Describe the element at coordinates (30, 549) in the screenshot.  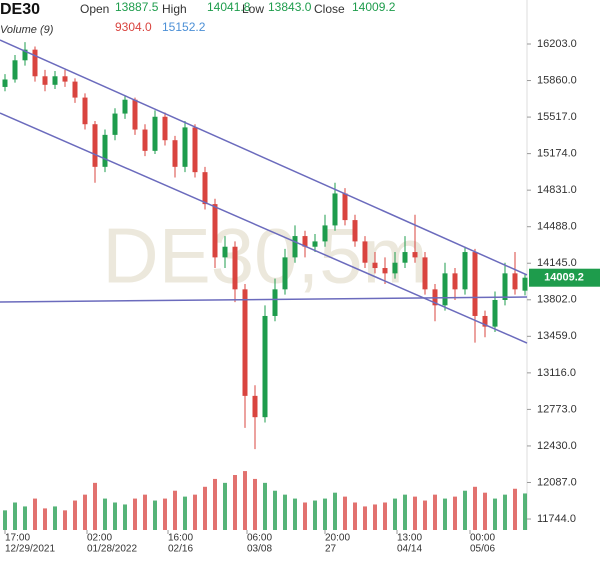
I see `x-tick-date: 12/29/2021` at that location.